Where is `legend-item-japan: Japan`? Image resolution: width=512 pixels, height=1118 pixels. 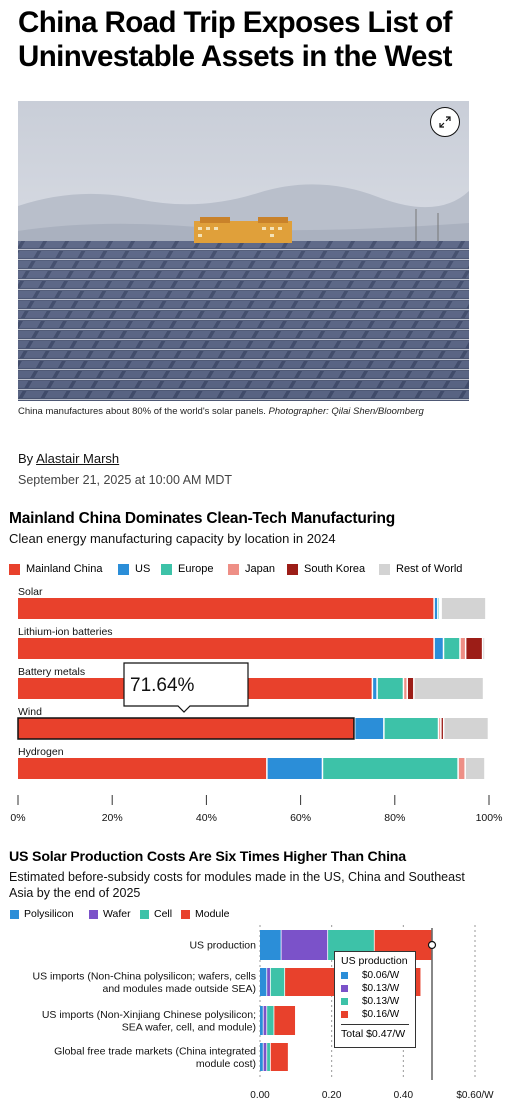 legend-item-japan: Japan is located at coordinates (251, 569).